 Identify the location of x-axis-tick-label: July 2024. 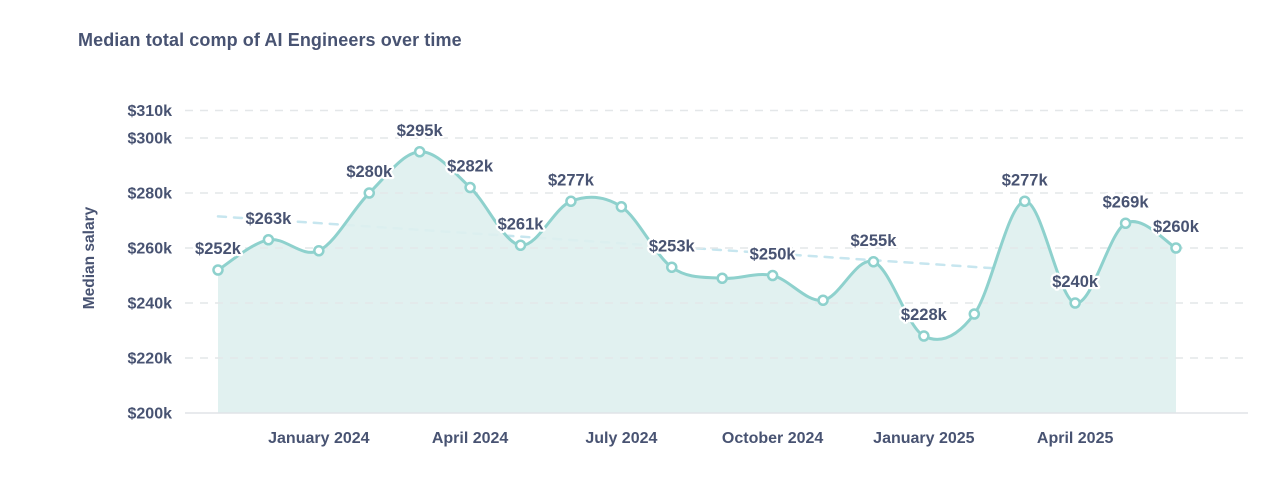
(621, 438).